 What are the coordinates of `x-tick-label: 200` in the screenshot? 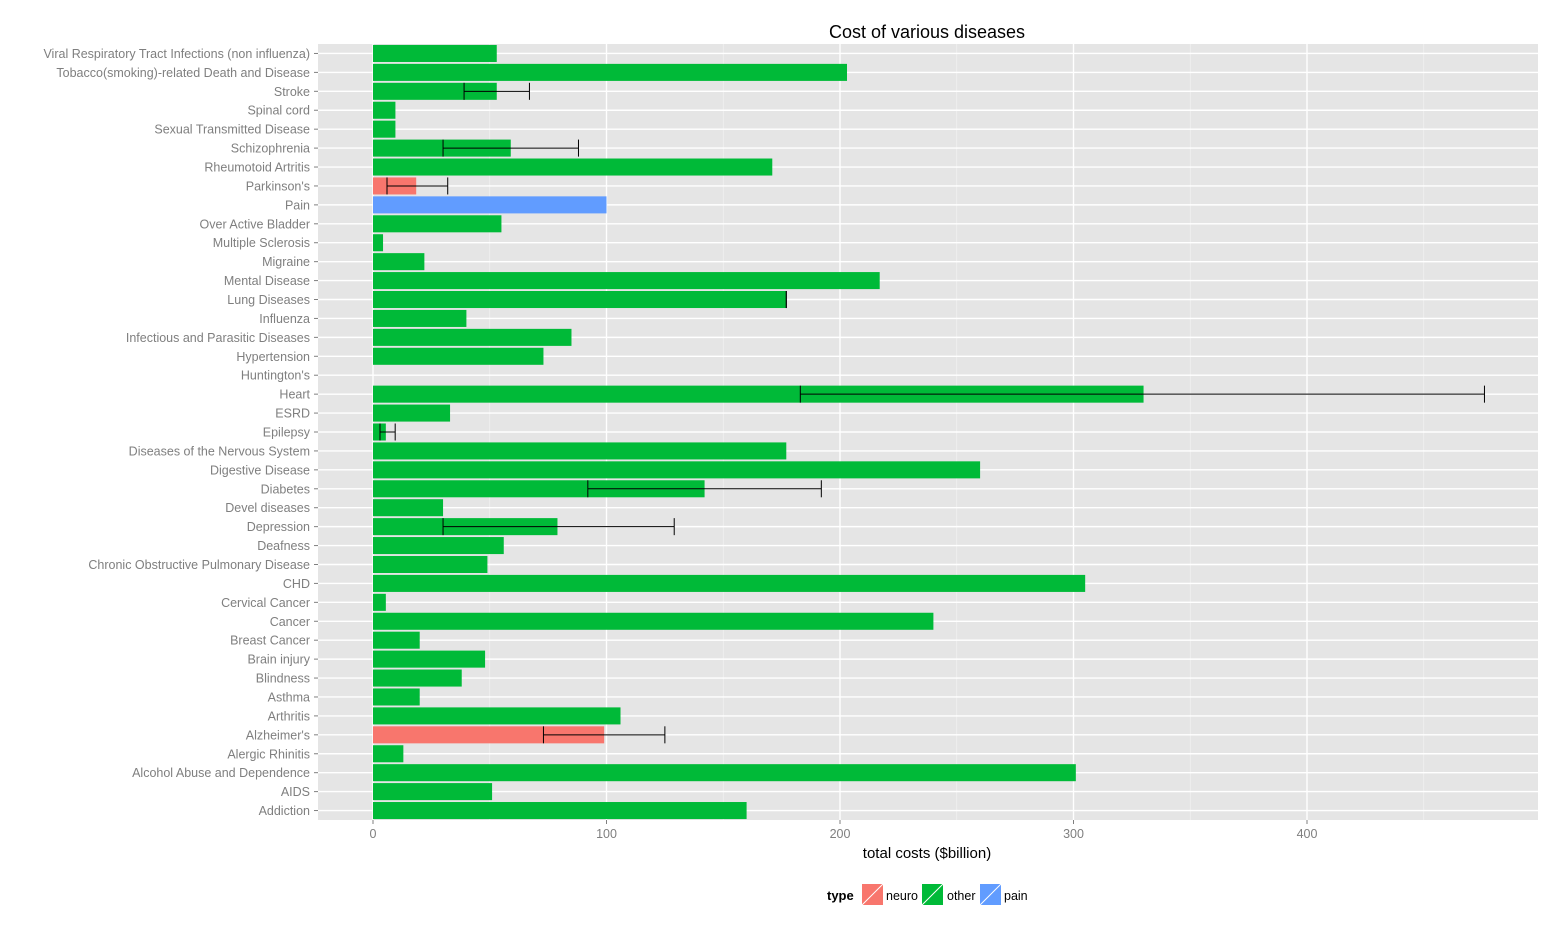 It's located at (840, 834).